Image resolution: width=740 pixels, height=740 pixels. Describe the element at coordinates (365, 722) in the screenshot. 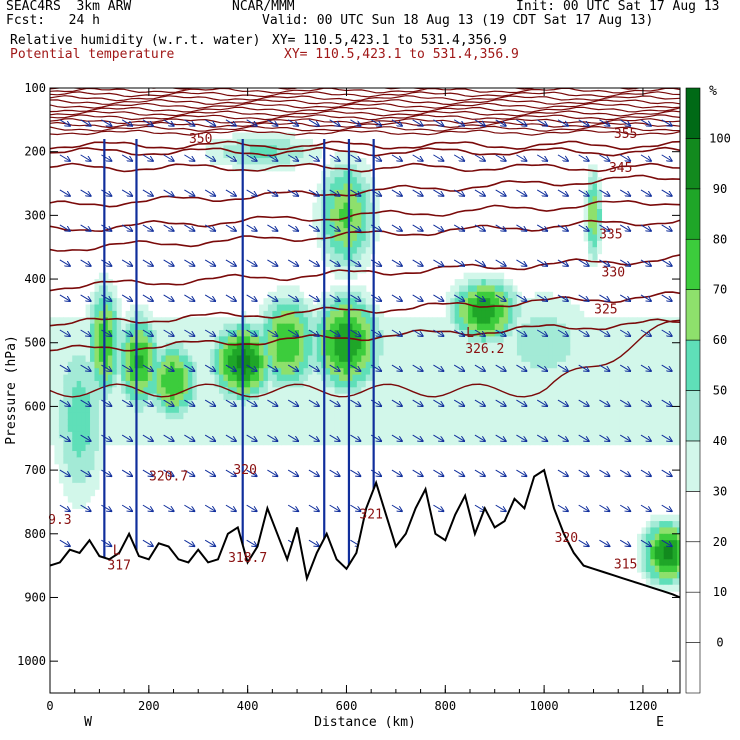

I see `x-axis-label: Distance (km)` at that location.